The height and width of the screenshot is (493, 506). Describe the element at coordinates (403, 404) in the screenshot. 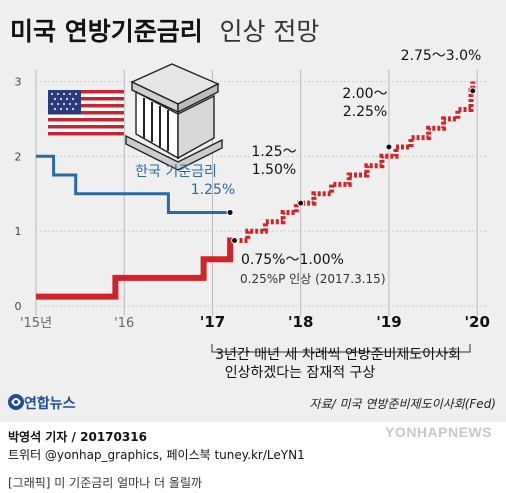

I see `source-label: 자료/ 미국 연방준비제도이사회(Fed)` at that location.